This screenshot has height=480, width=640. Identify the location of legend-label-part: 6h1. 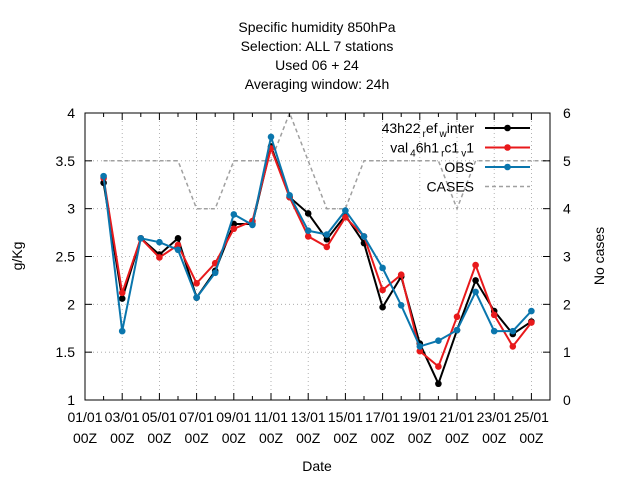
(428, 148).